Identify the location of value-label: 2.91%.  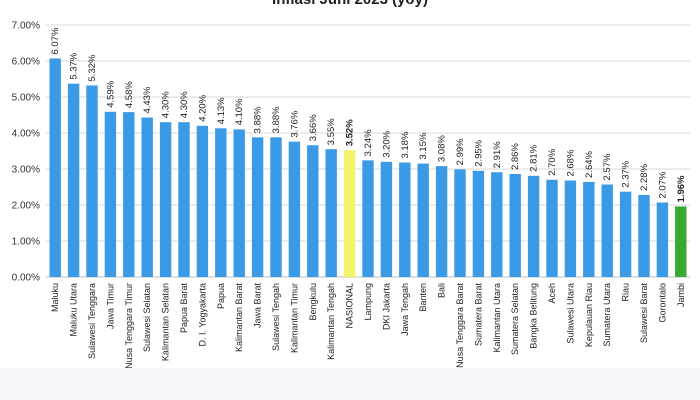
(497, 154).